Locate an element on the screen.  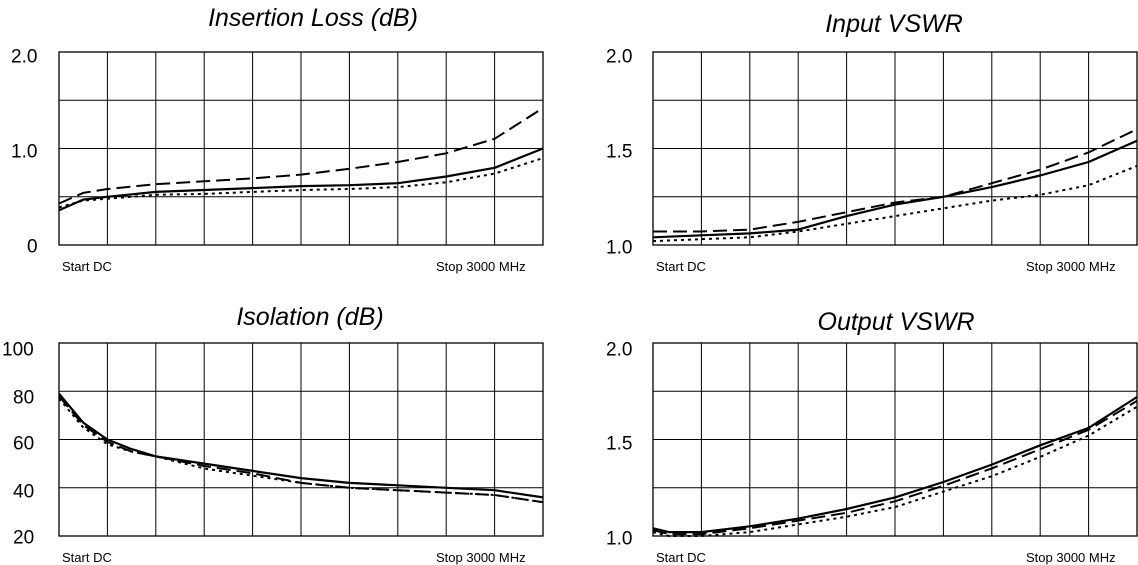
y-tick-label: 20 is located at coordinates (24, 538).